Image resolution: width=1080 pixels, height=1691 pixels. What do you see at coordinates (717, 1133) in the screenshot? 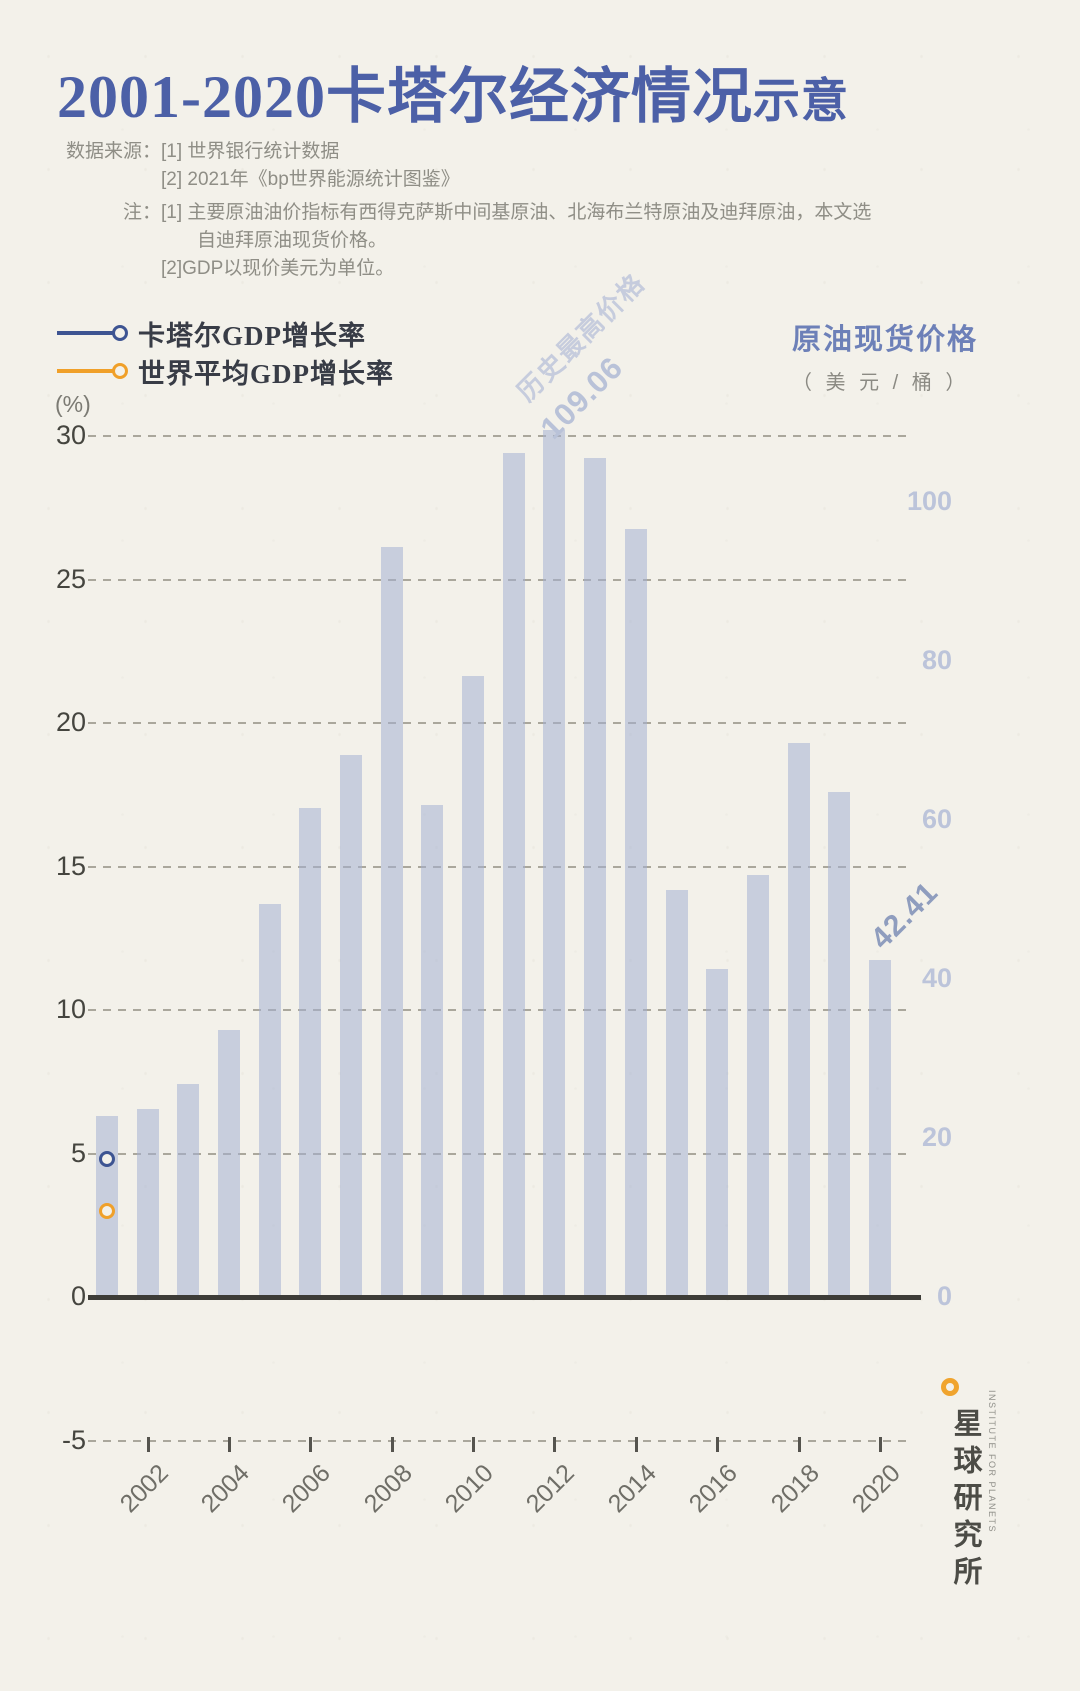
I see `bar-2016` at bounding box center [717, 1133].